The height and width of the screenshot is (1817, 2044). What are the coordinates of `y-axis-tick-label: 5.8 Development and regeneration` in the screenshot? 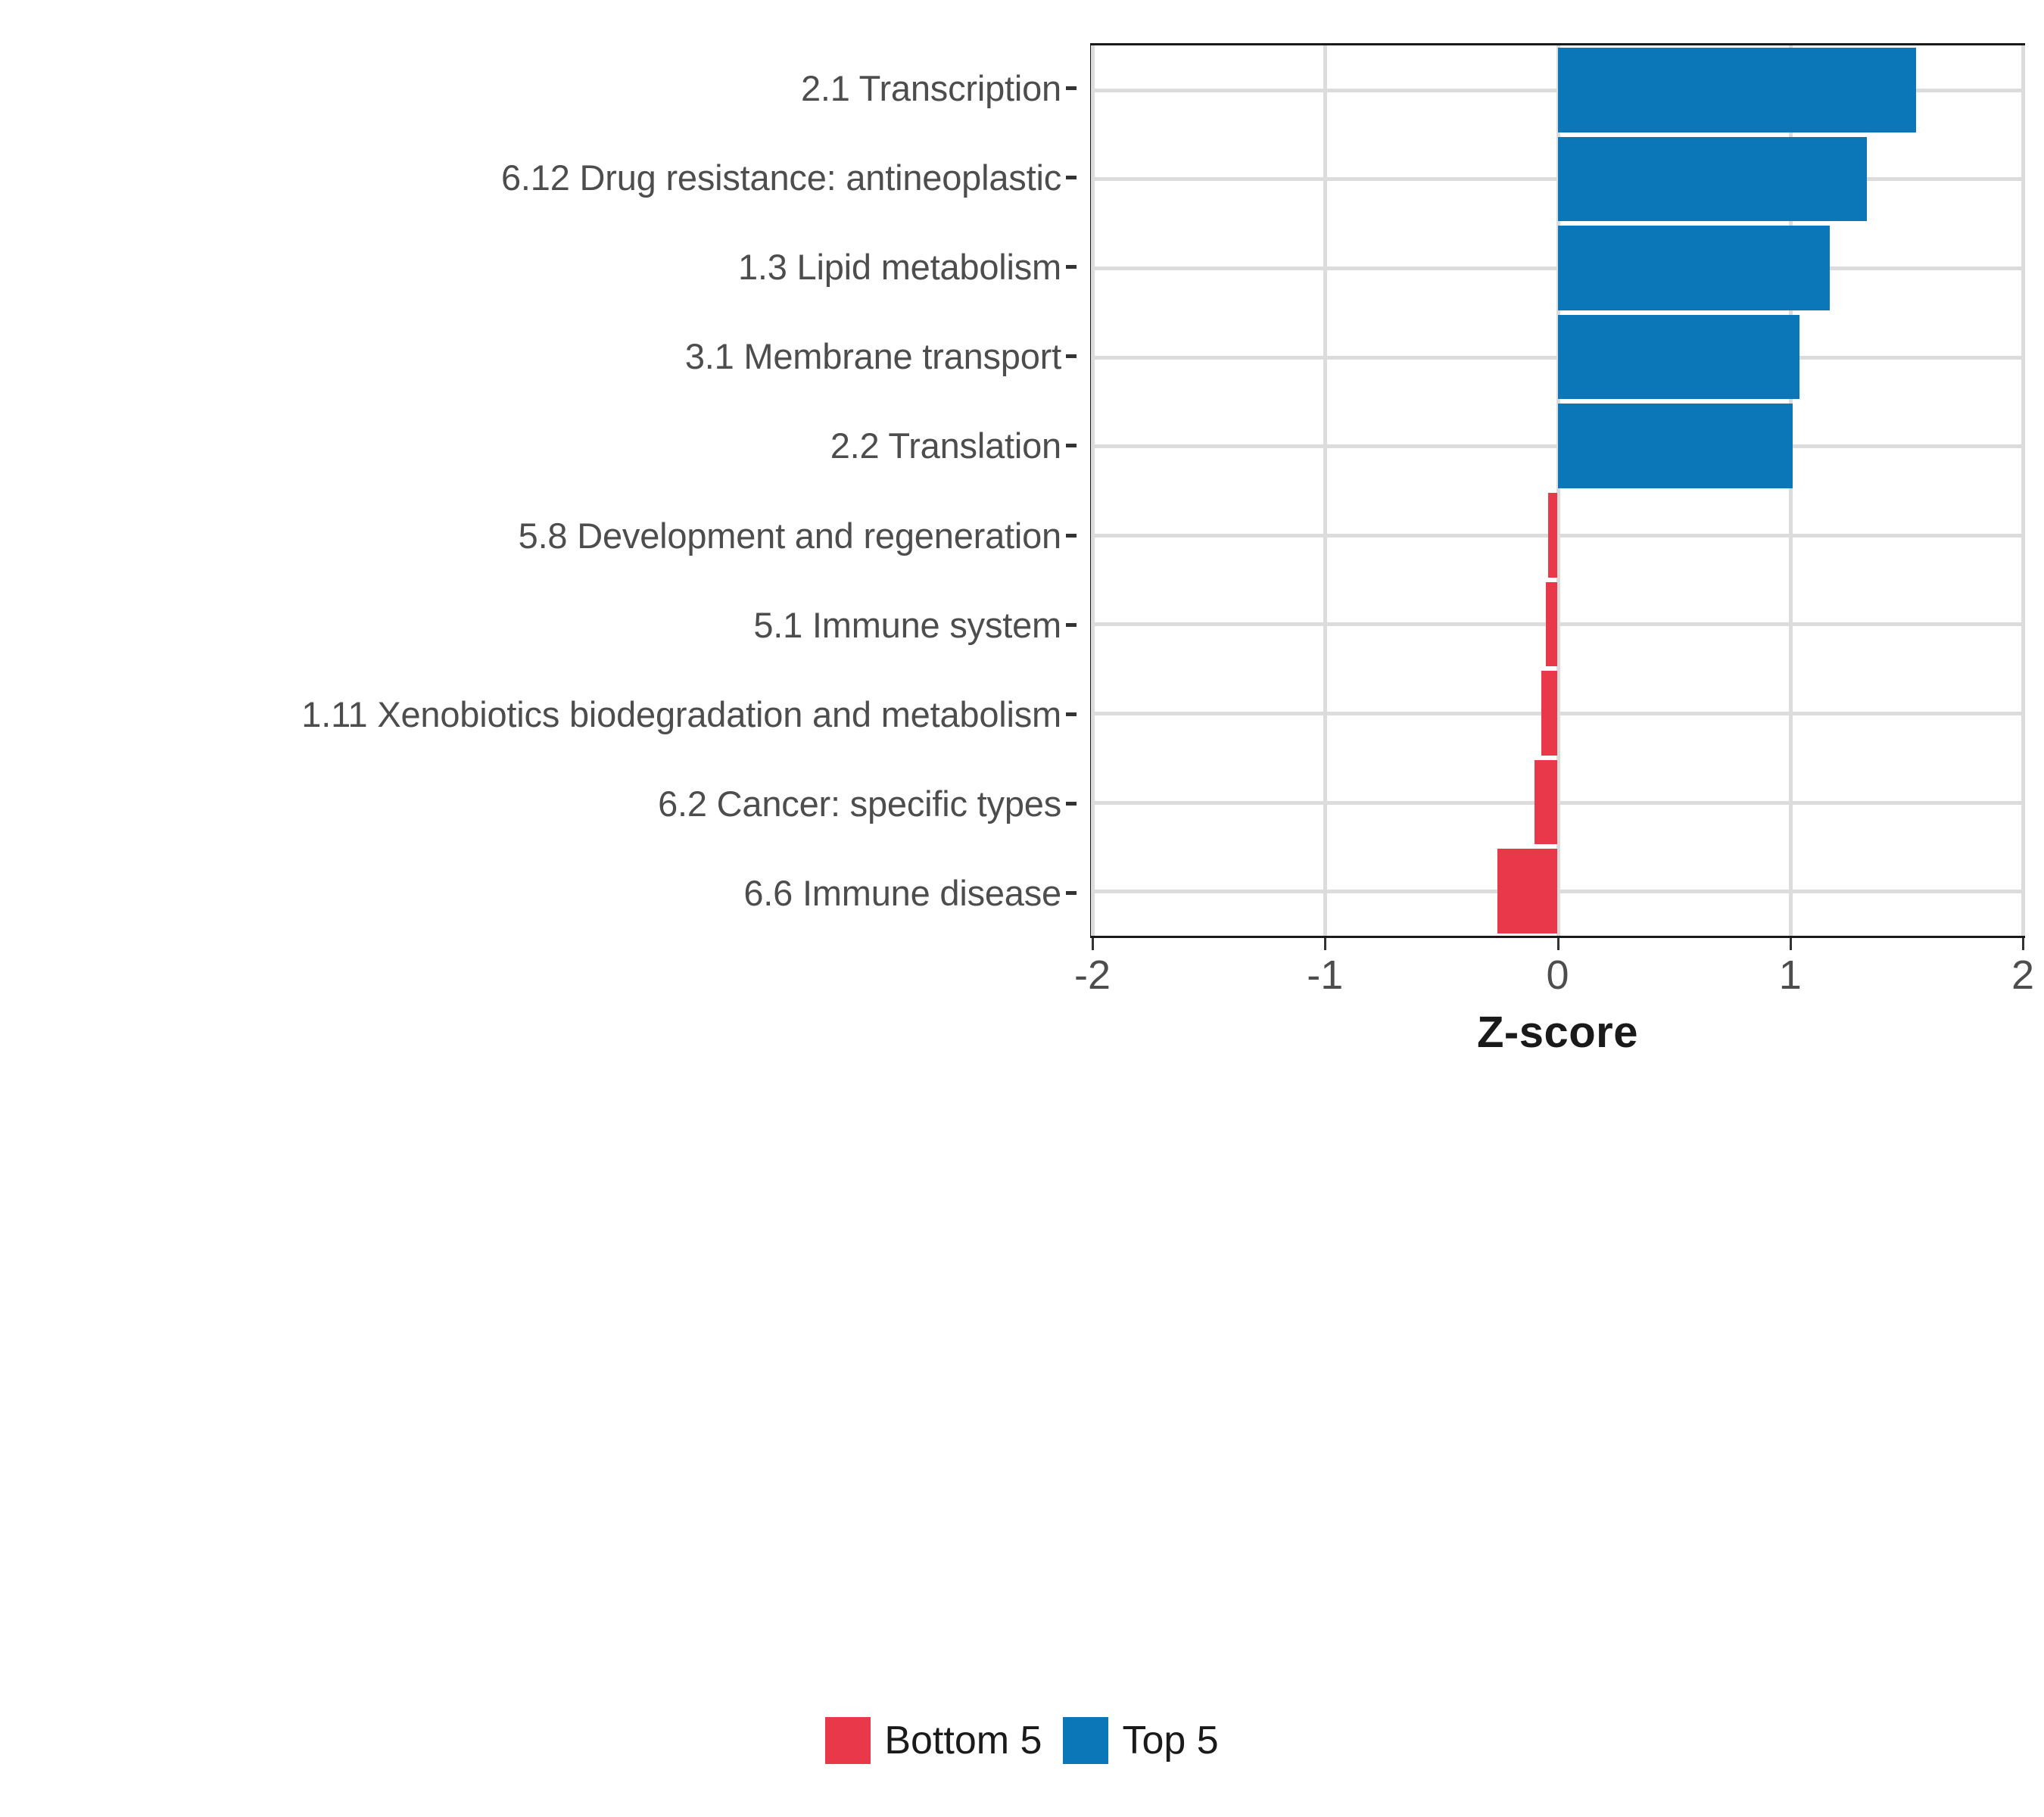 It's located at (790, 535).